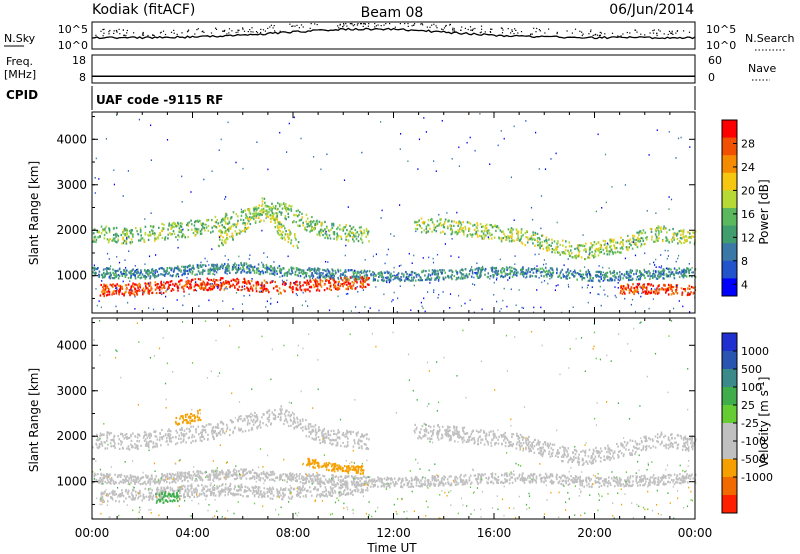 The image size is (800, 554). What do you see at coordinates (770, 38) in the screenshot?
I see `nsearch-label: N.Search` at bounding box center [770, 38].